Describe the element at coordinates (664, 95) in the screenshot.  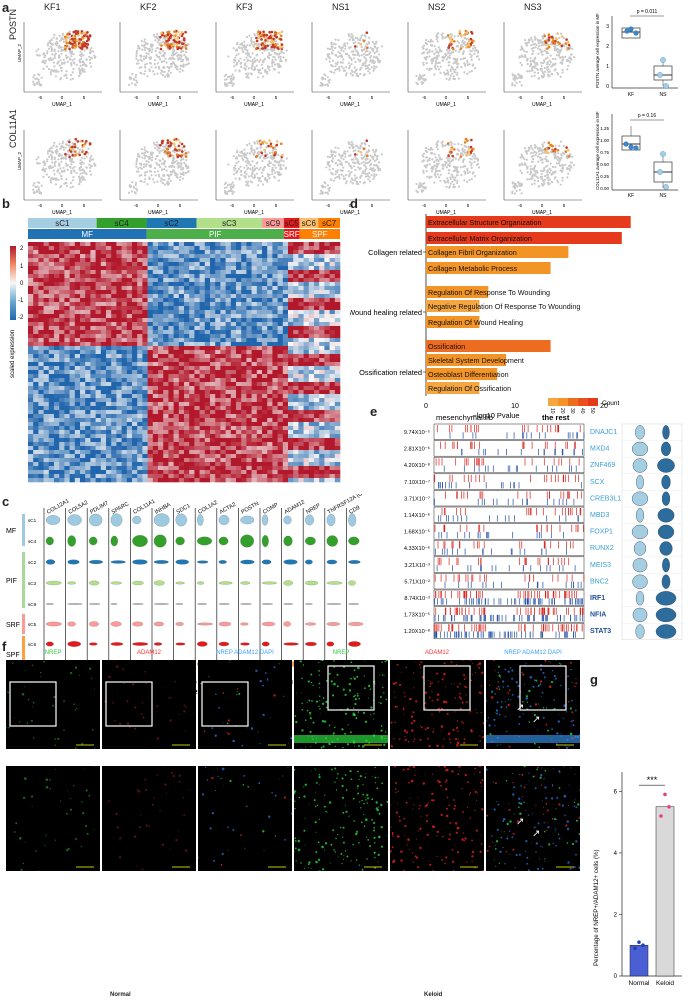
I see `box1-group-ns: NS` at that location.